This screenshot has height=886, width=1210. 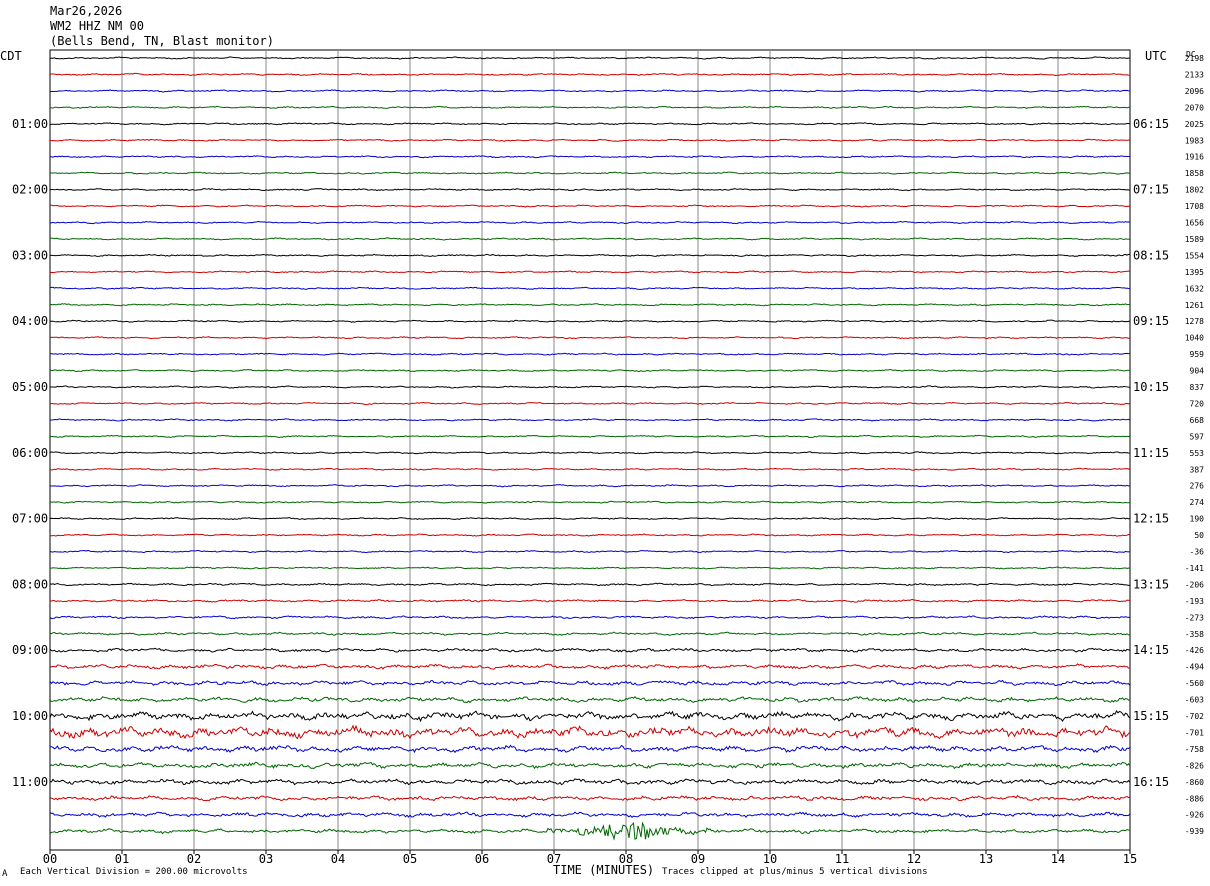 What do you see at coordinates (1194, 634) in the screenshot?
I see `dc-offset-label: -358` at bounding box center [1194, 634].